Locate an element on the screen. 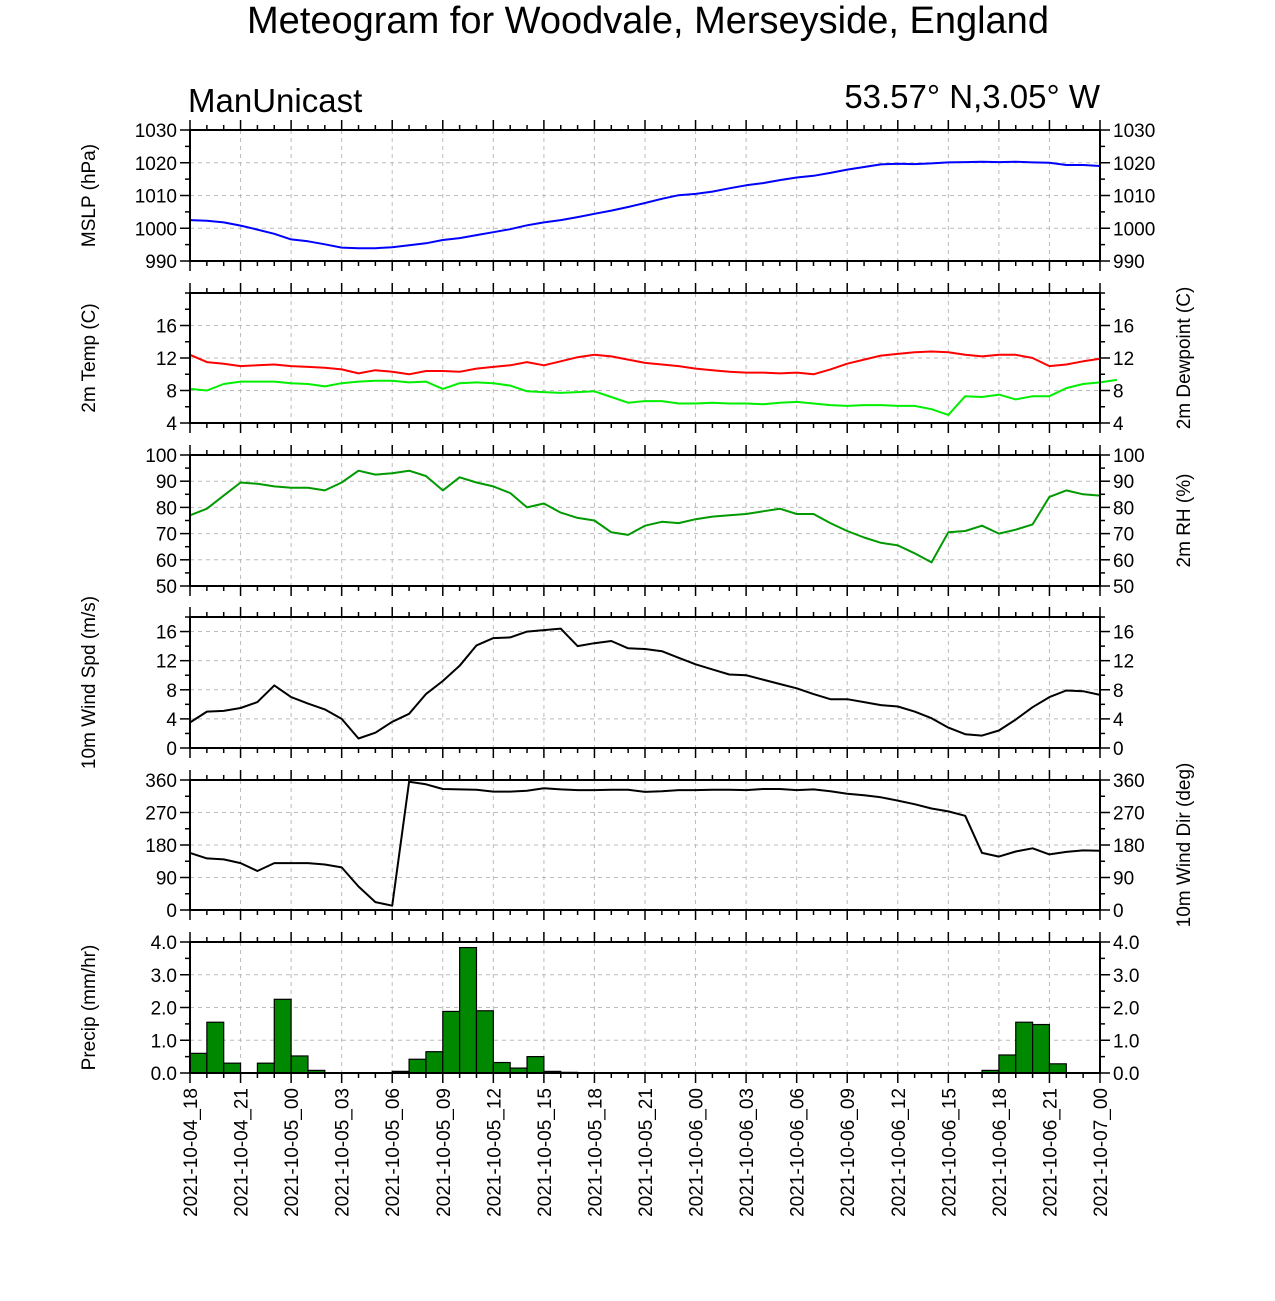 This screenshot has width=1275, height=1301. panel-rh: 50 50 60 60 70 70 80 80 90 90 100 100 2m RH (%) is located at coordinates (670, 521).